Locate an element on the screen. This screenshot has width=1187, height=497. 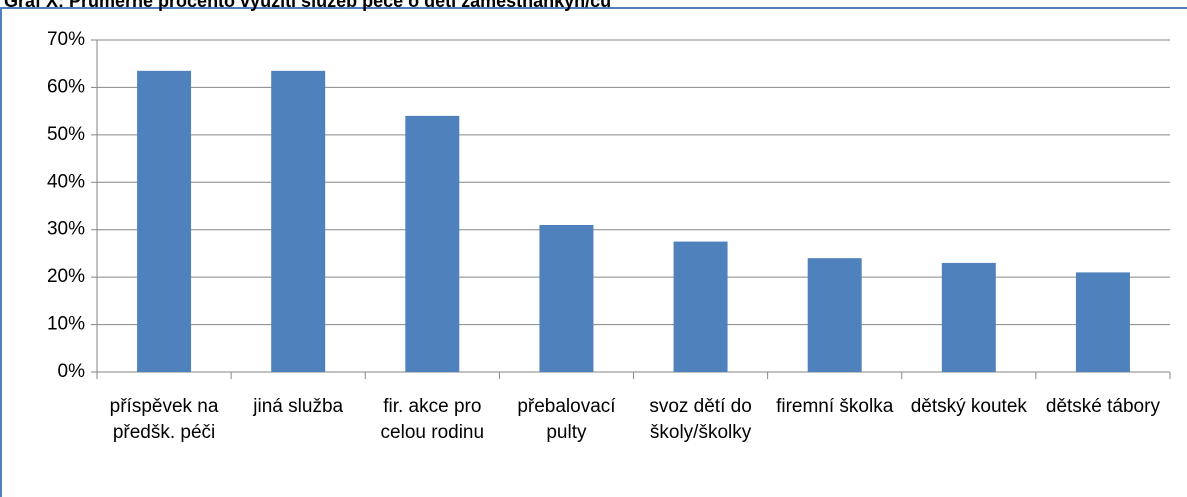
y-tick-label: 20% is located at coordinates (66, 276).